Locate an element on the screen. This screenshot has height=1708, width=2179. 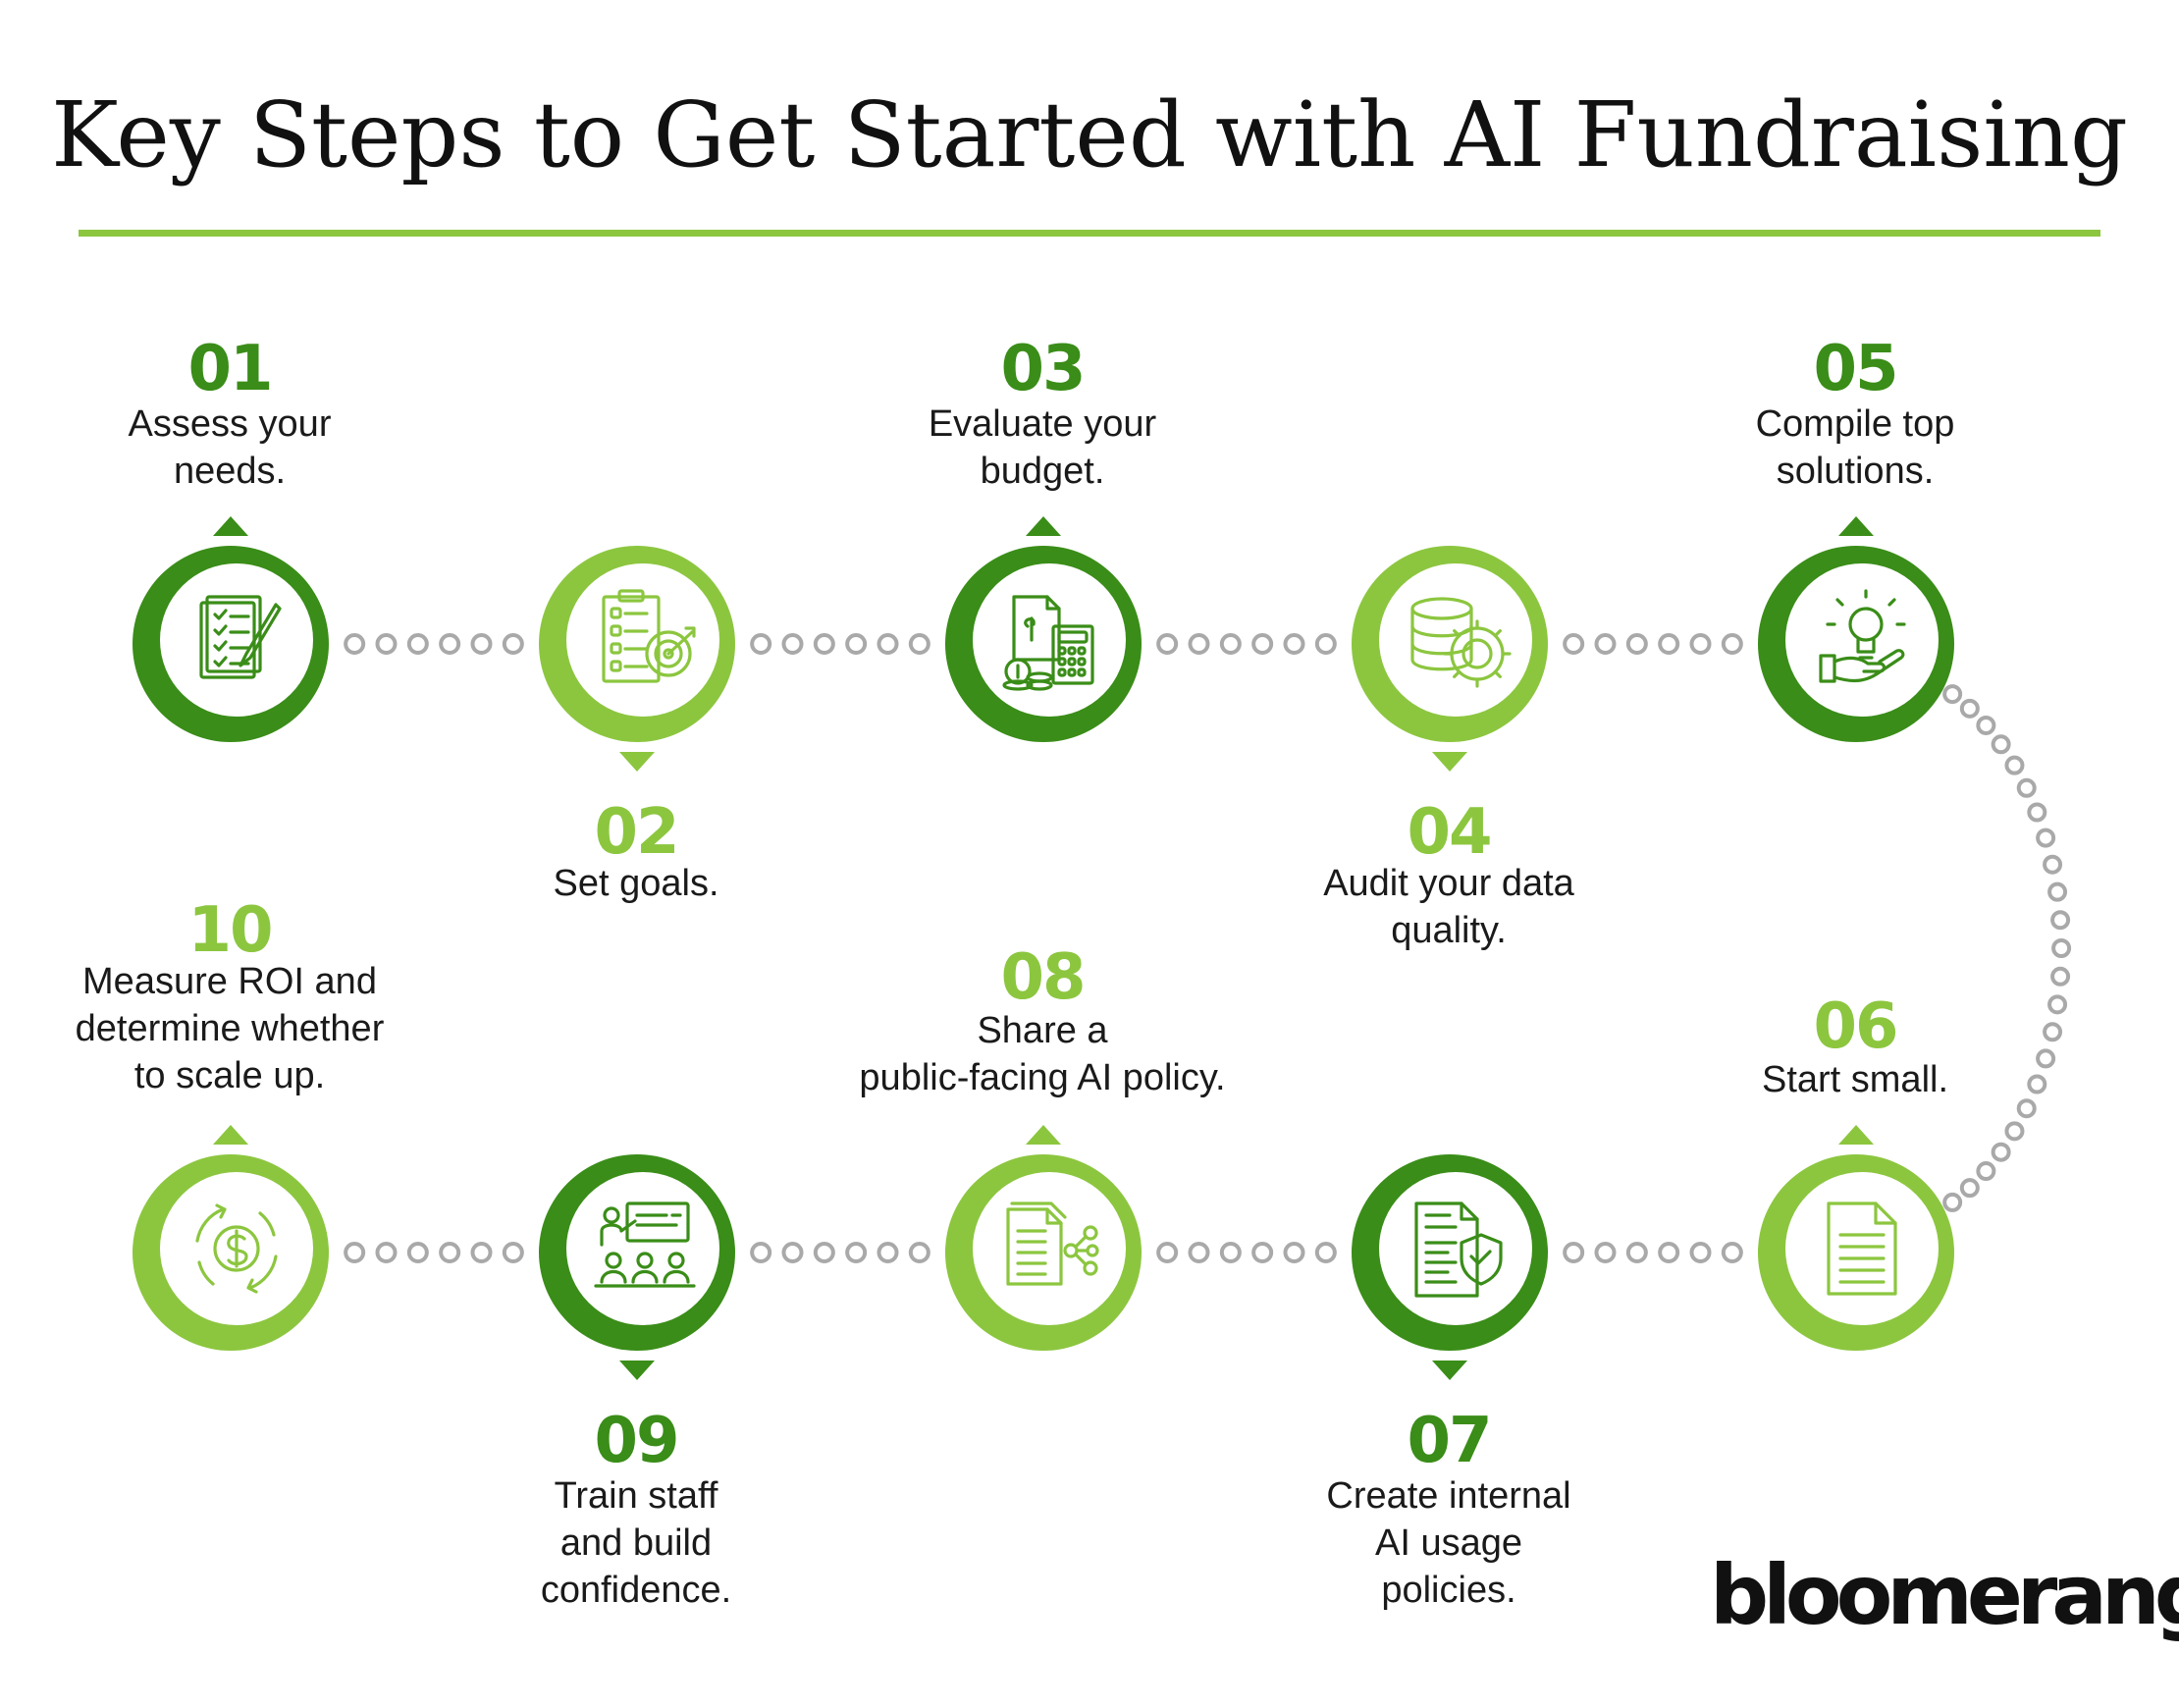
step-number-05: 05 is located at coordinates (1855, 369).